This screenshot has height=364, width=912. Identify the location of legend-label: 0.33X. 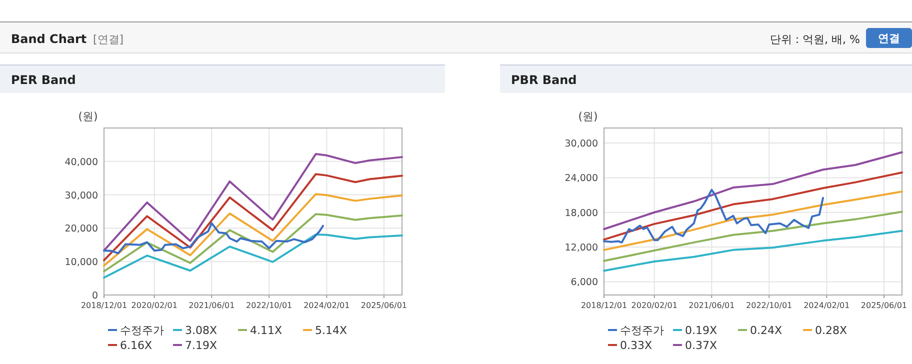
(636, 345).